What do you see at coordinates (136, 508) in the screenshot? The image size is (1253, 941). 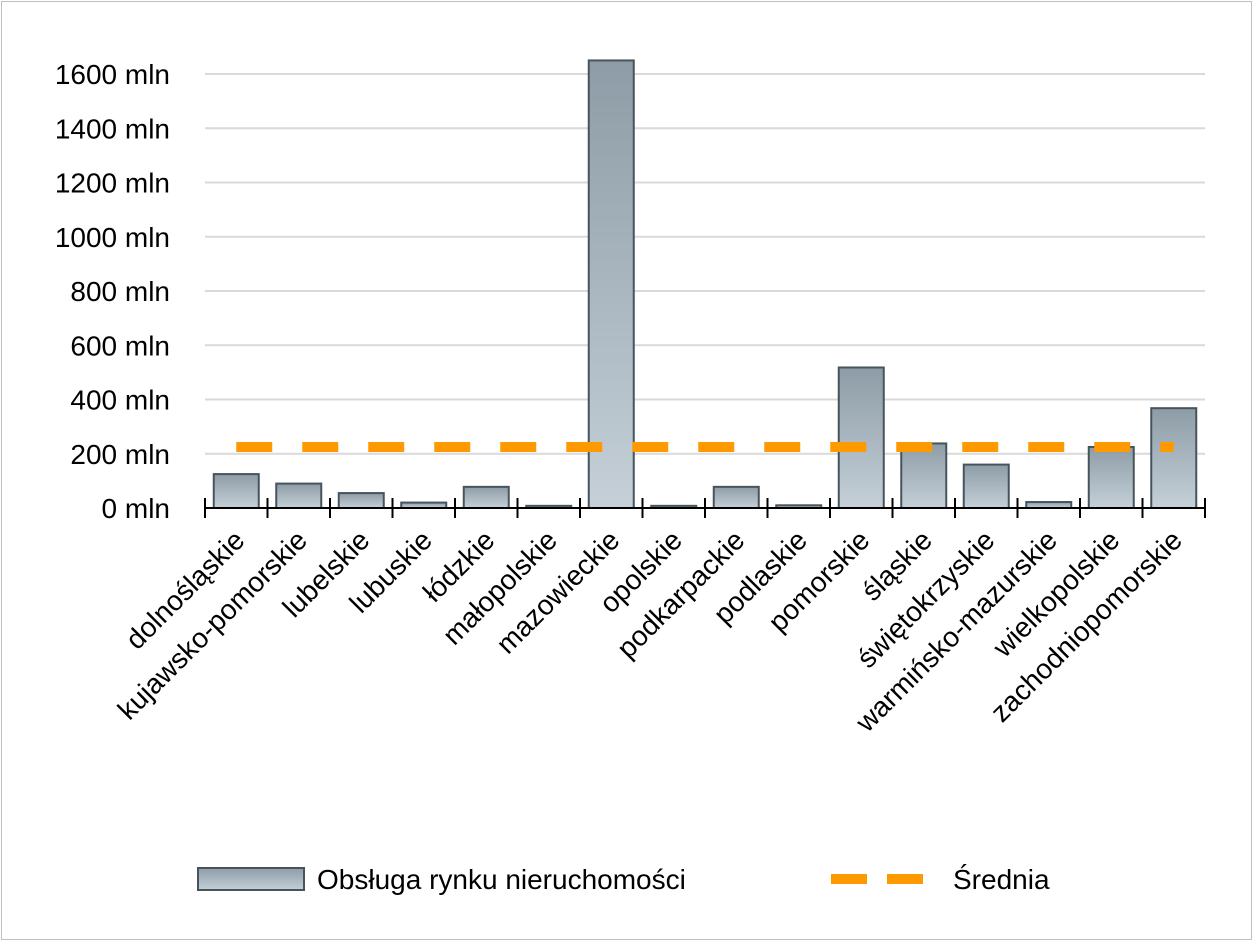 I see `y-tick-label: 0 mln` at bounding box center [136, 508].